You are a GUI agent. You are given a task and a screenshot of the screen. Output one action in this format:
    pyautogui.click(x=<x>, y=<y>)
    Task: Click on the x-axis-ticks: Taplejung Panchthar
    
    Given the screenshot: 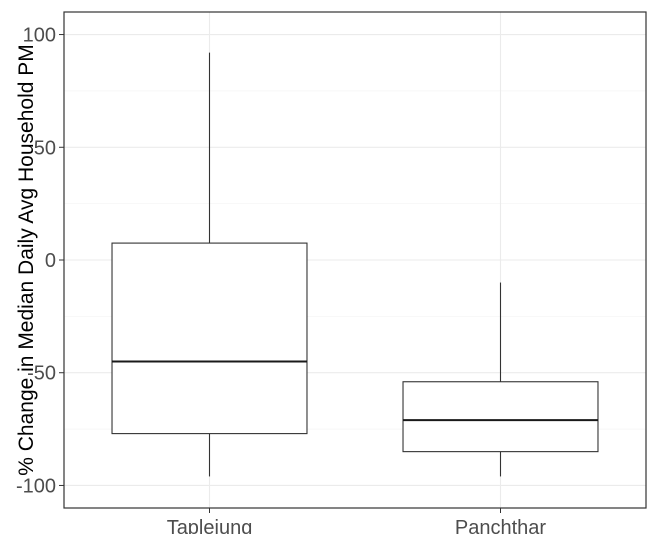 What is the action you would take?
    pyautogui.click(x=357, y=521)
    